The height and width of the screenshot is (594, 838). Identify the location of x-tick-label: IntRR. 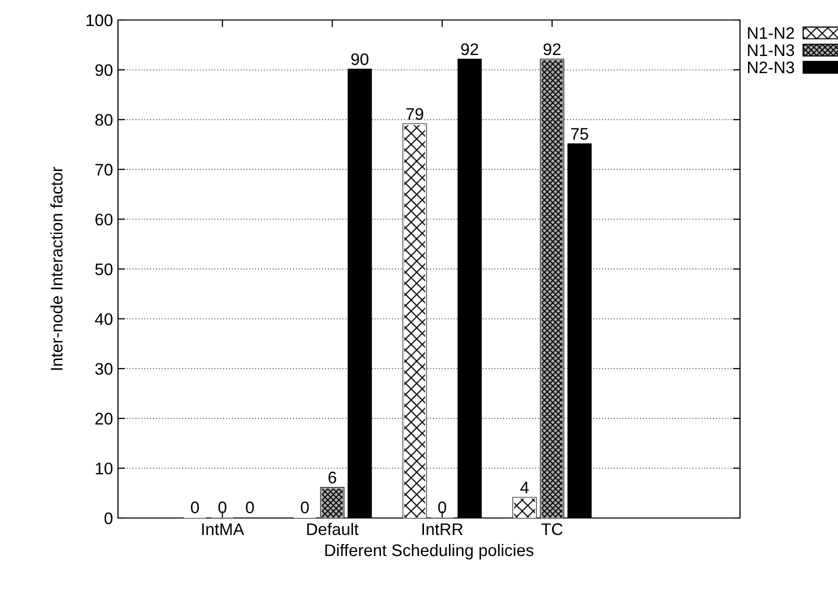
(442, 529).